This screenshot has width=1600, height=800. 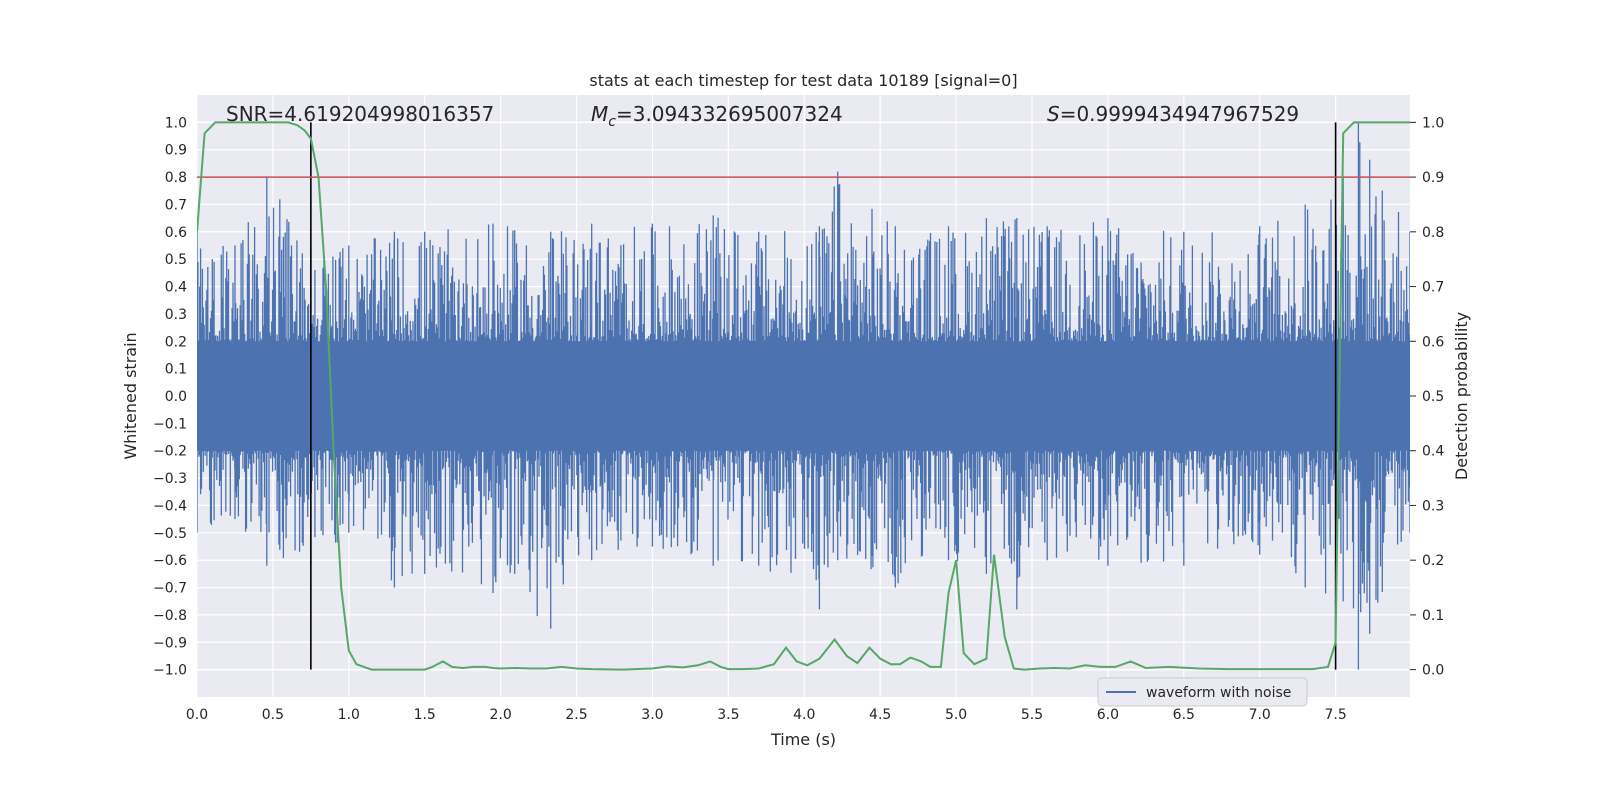 What do you see at coordinates (1433, 397) in the screenshot?
I see `right-y-tick-label: 0.5` at bounding box center [1433, 397].